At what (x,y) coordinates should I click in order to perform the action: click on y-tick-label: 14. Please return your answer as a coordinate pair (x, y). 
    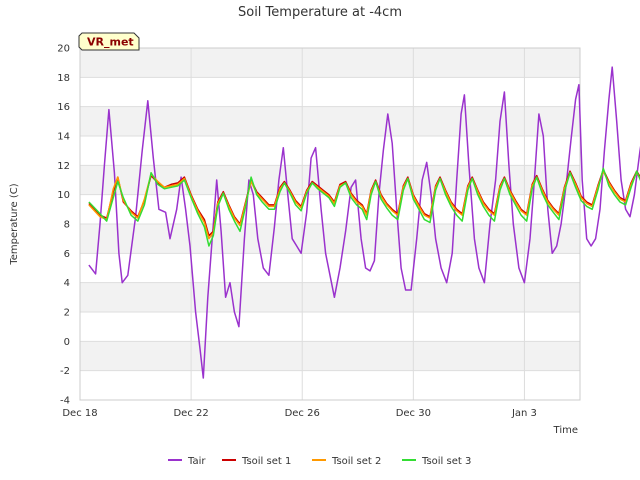
    Looking at the image, I should click on (63, 137).